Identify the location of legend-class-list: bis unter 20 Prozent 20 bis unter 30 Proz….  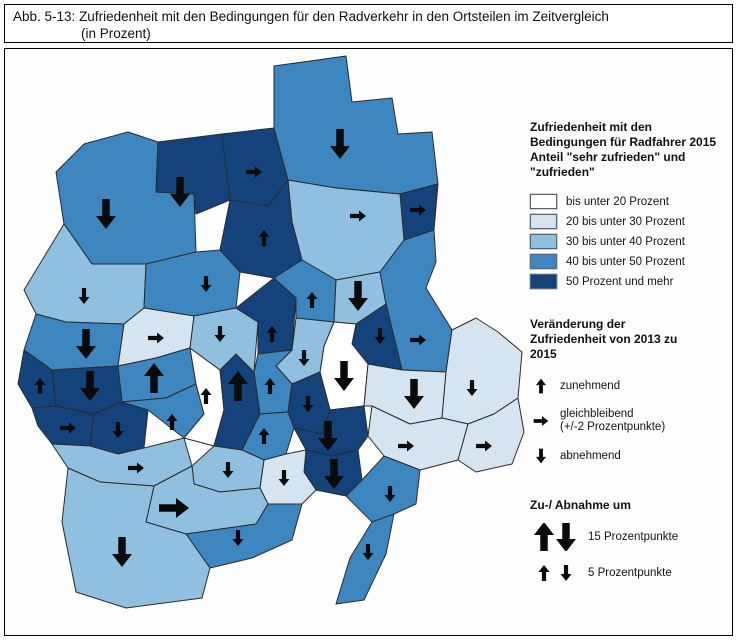
(631, 241).